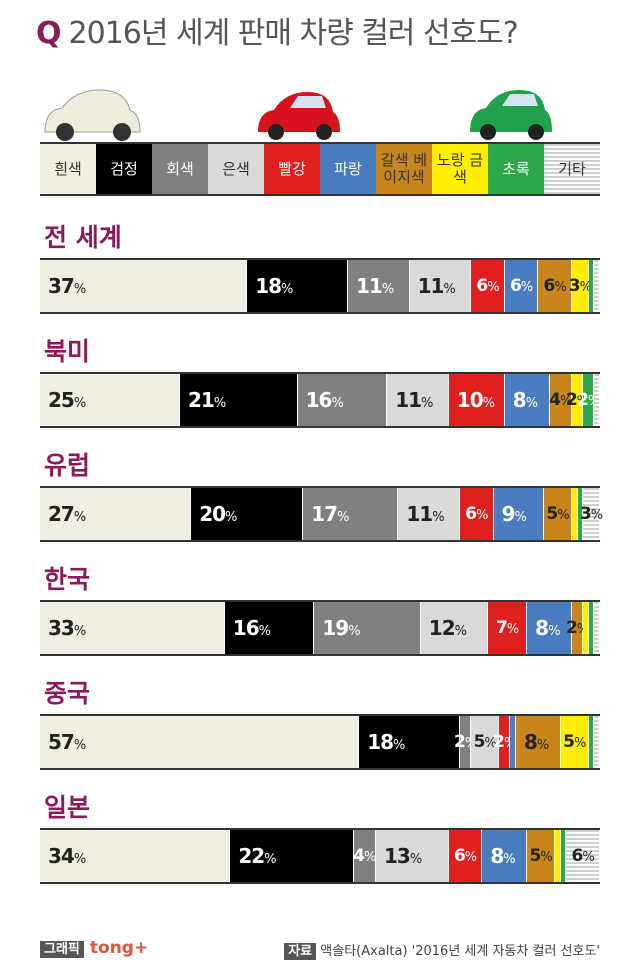 The height and width of the screenshot is (969, 640). What do you see at coordinates (67, 465) in the screenshot?
I see `region-label: 유럽` at bounding box center [67, 465].